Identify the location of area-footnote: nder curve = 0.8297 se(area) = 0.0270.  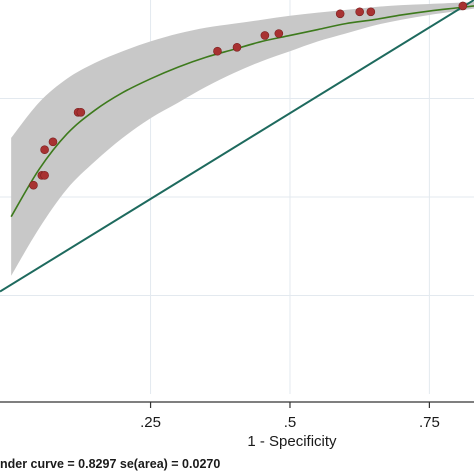
(110, 464).